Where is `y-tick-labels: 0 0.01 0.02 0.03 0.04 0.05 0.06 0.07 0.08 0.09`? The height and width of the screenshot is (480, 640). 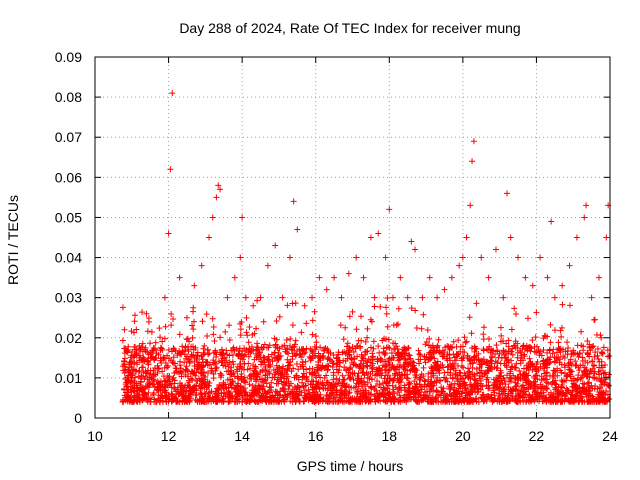
y-tick-labels: 0 0.01 0.02 0.03 0.04 0.05 0.06 0.07 0.08 0.09 is located at coordinates (68, 237).